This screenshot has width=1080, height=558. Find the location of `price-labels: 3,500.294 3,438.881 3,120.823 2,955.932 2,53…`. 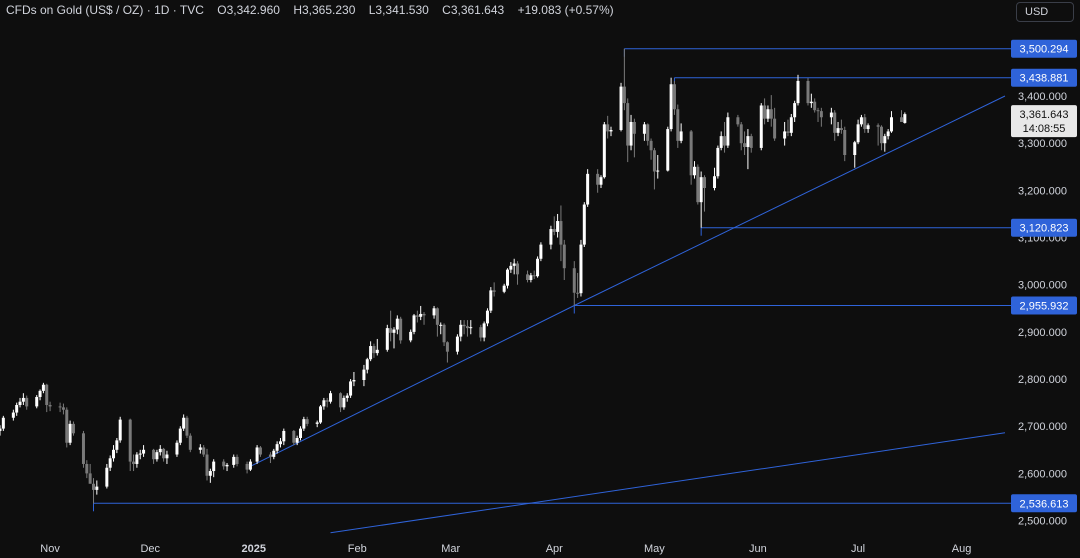

price-labels: 3,500.294 3,438.881 3,120.823 2,955.932 2,53… is located at coordinates (1044, 276).